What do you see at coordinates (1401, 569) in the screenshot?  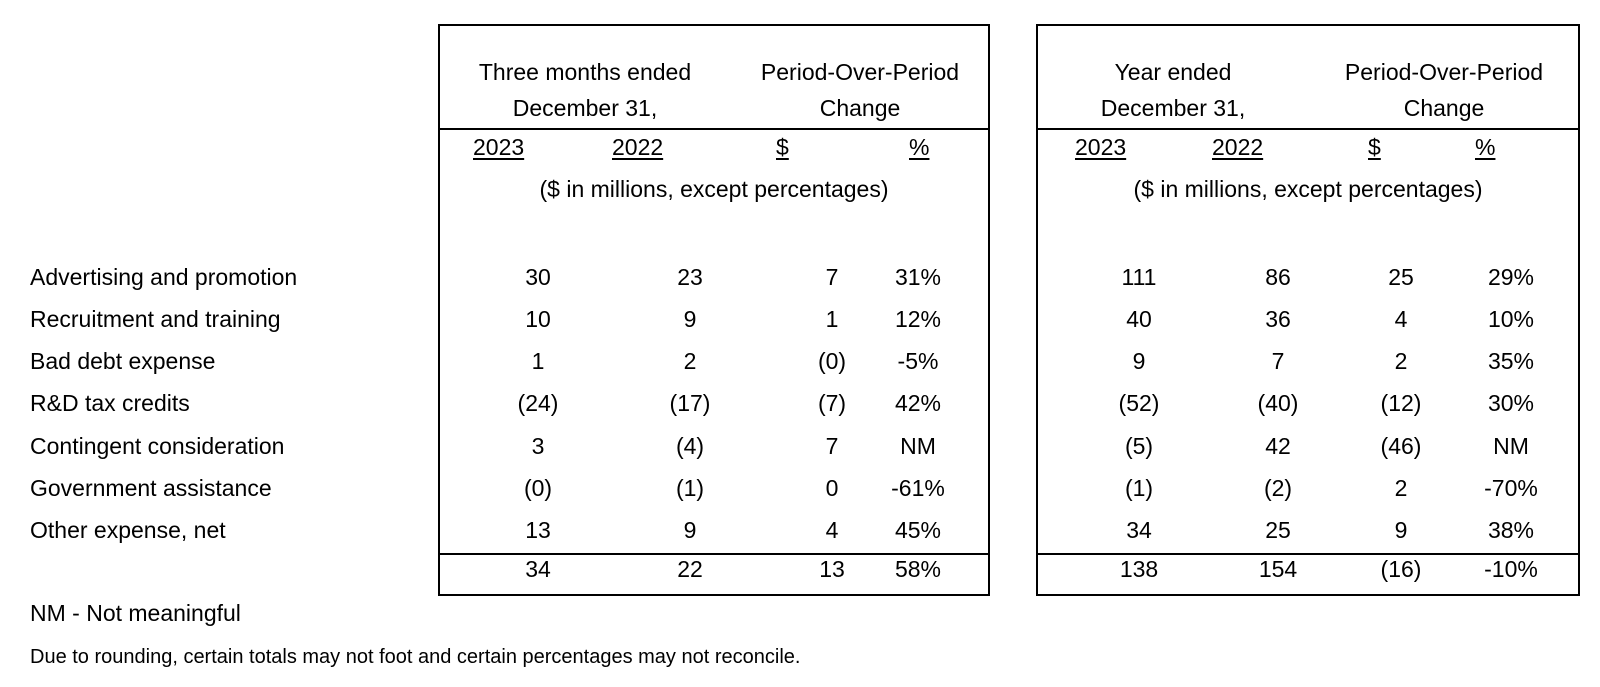 I see `total-y-dollar-change: (16)` at bounding box center [1401, 569].